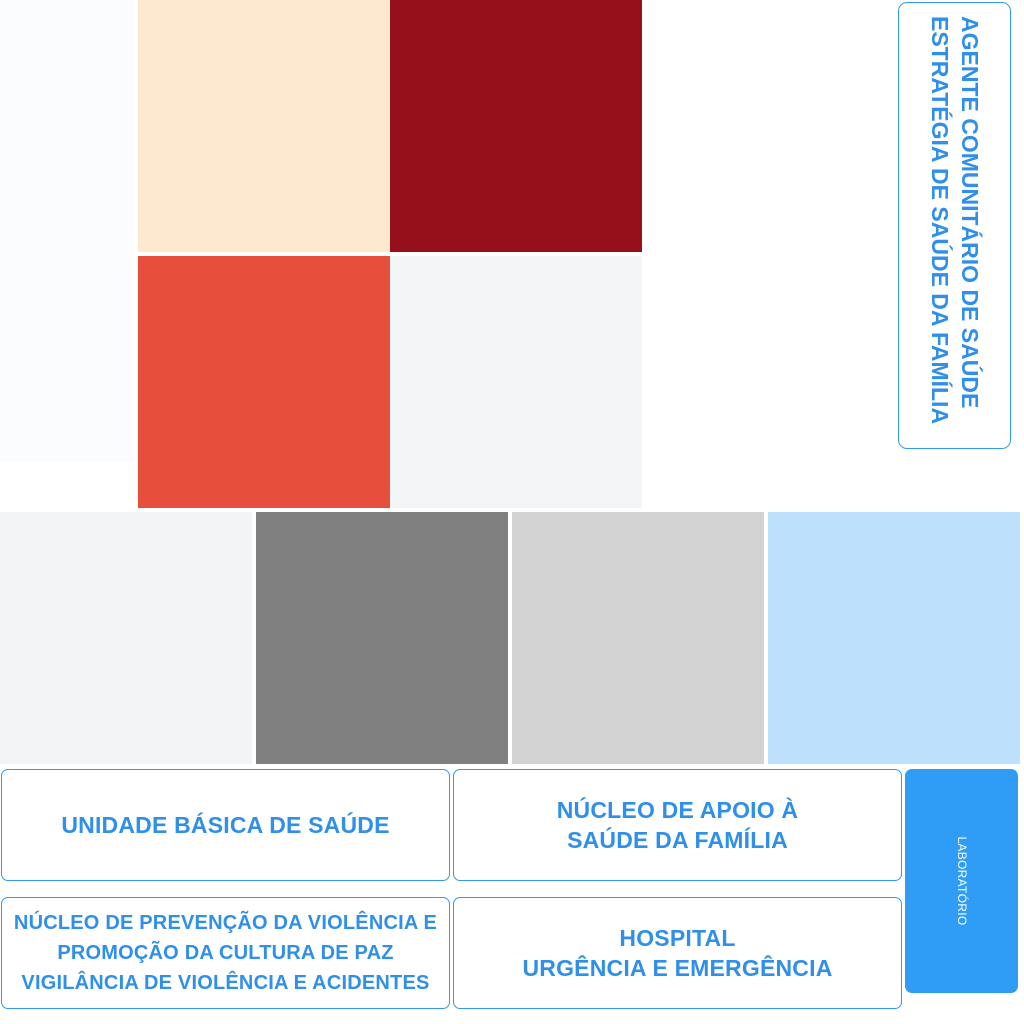 This screenshot has height=1024, width=1024. I want to click on hospital-label: HOSPITAL URGÊNCIA E EMERGÊNCIA, so click(677, 953).